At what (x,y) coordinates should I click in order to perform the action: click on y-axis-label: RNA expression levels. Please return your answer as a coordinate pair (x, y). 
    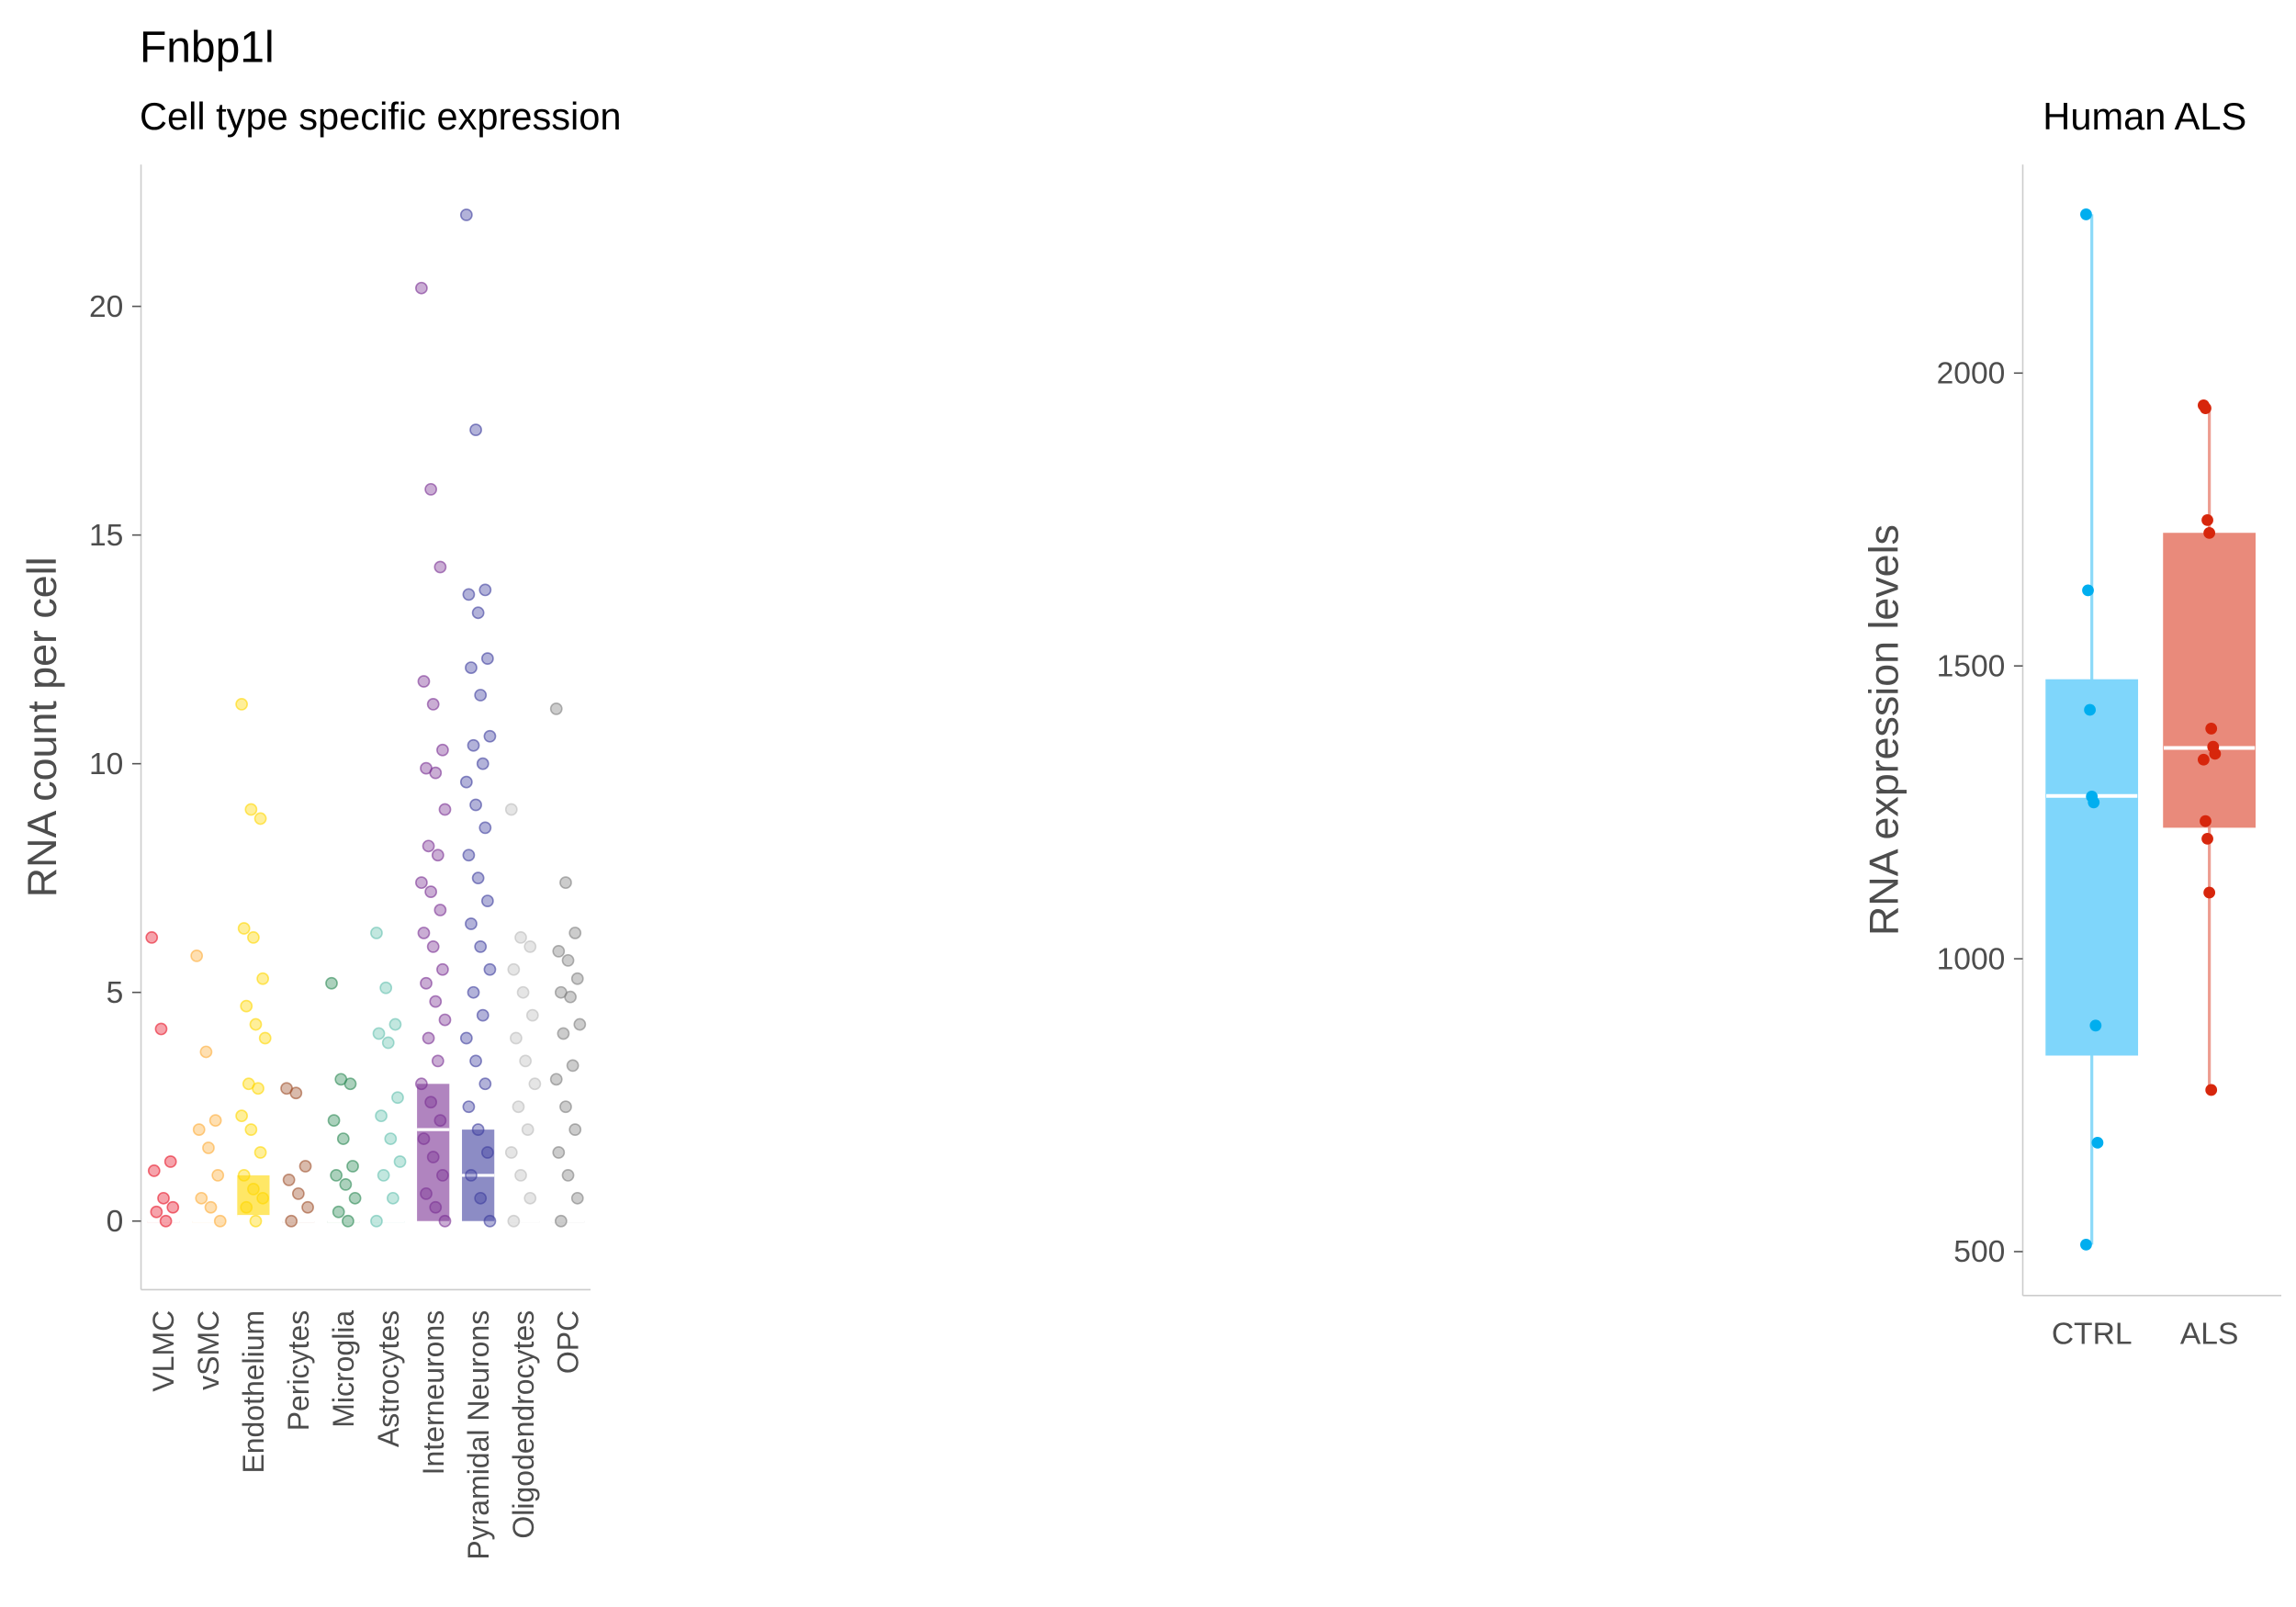
    Looking at the image, I should click on (1885, 730).